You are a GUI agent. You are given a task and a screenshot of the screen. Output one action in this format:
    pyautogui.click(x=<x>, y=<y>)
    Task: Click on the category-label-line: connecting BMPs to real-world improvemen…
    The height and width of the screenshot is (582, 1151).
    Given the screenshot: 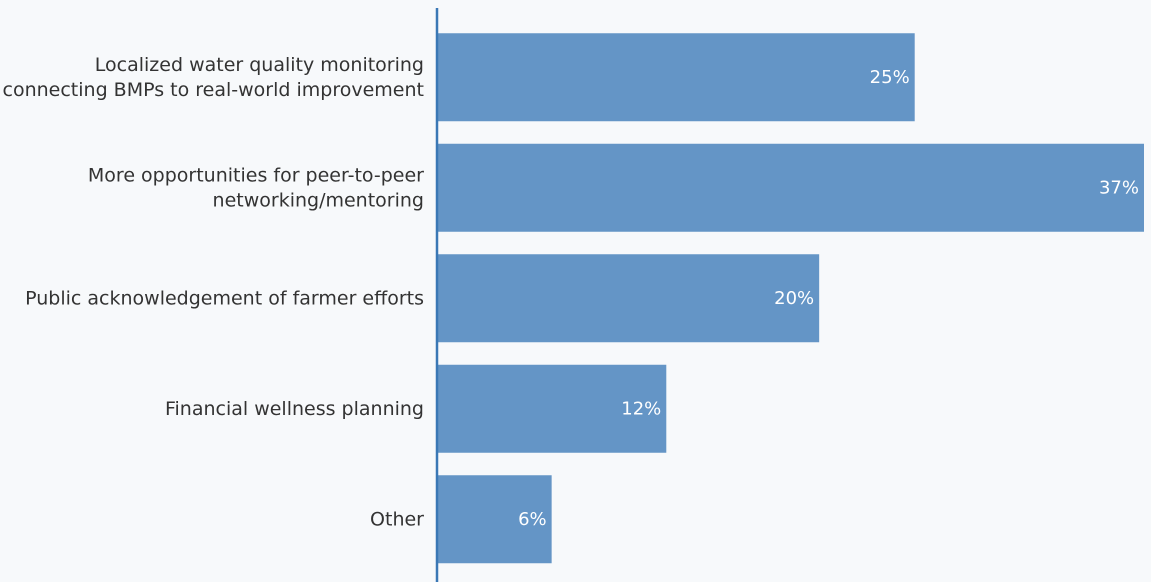 What is the action you would take?
    pyautogui.click(x=213, y=90)
    